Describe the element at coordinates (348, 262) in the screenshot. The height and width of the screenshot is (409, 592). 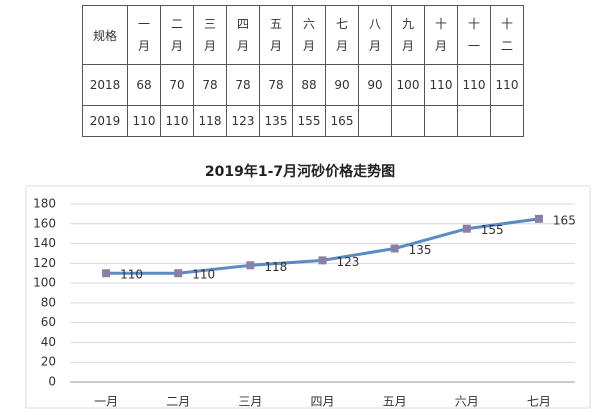
I see `data-label: 123` at that location.